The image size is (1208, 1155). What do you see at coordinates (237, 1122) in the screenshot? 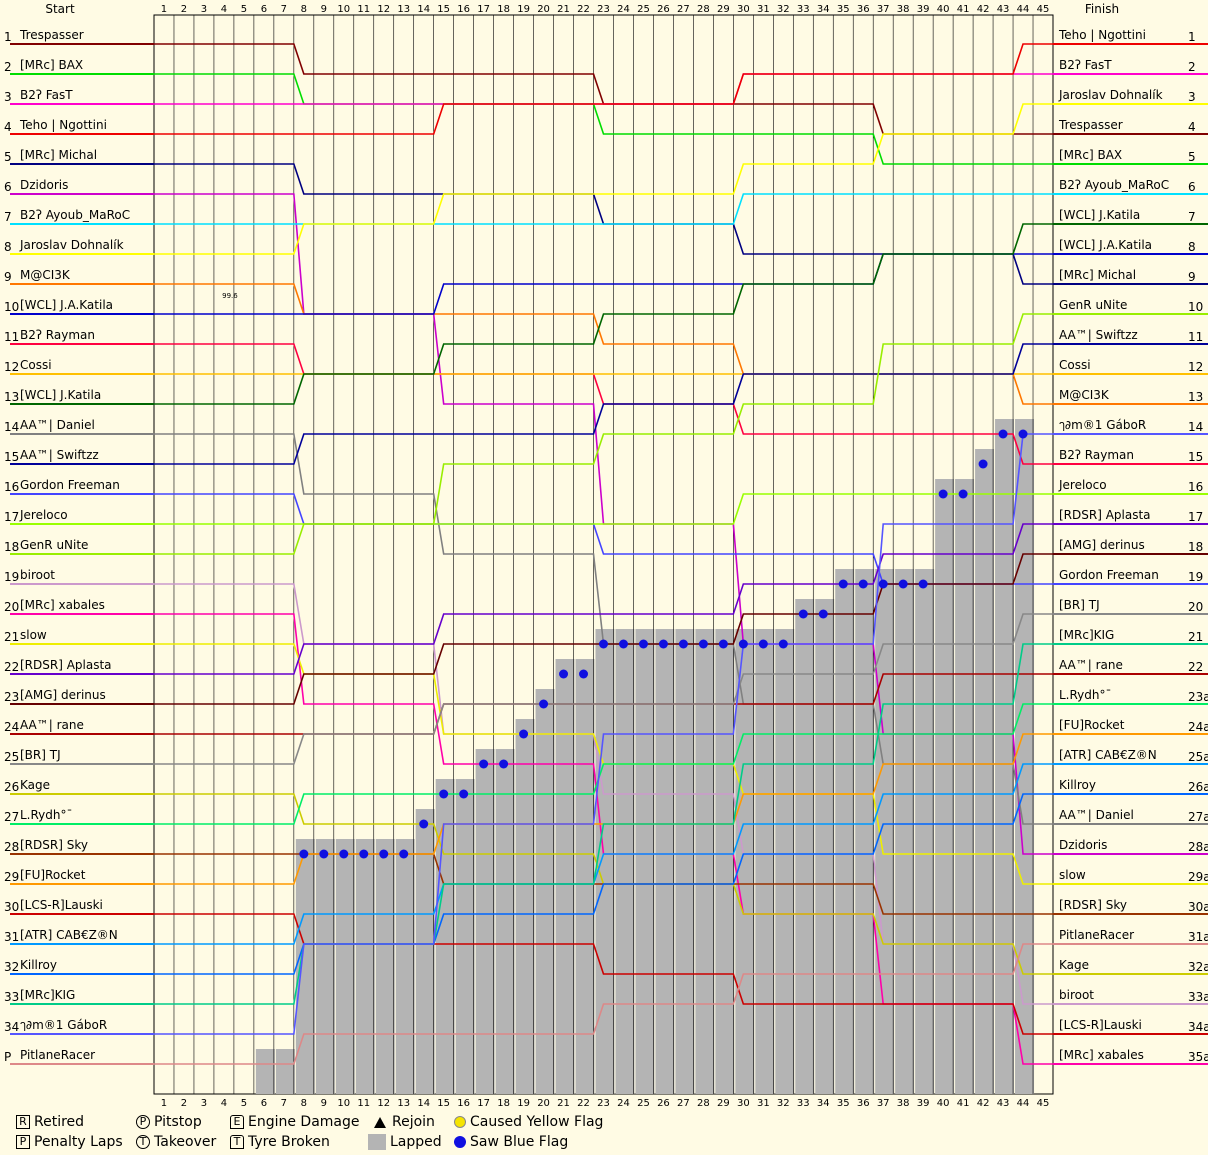
I see `engine-damage-icon: E` at bounding box center [237, 1122].